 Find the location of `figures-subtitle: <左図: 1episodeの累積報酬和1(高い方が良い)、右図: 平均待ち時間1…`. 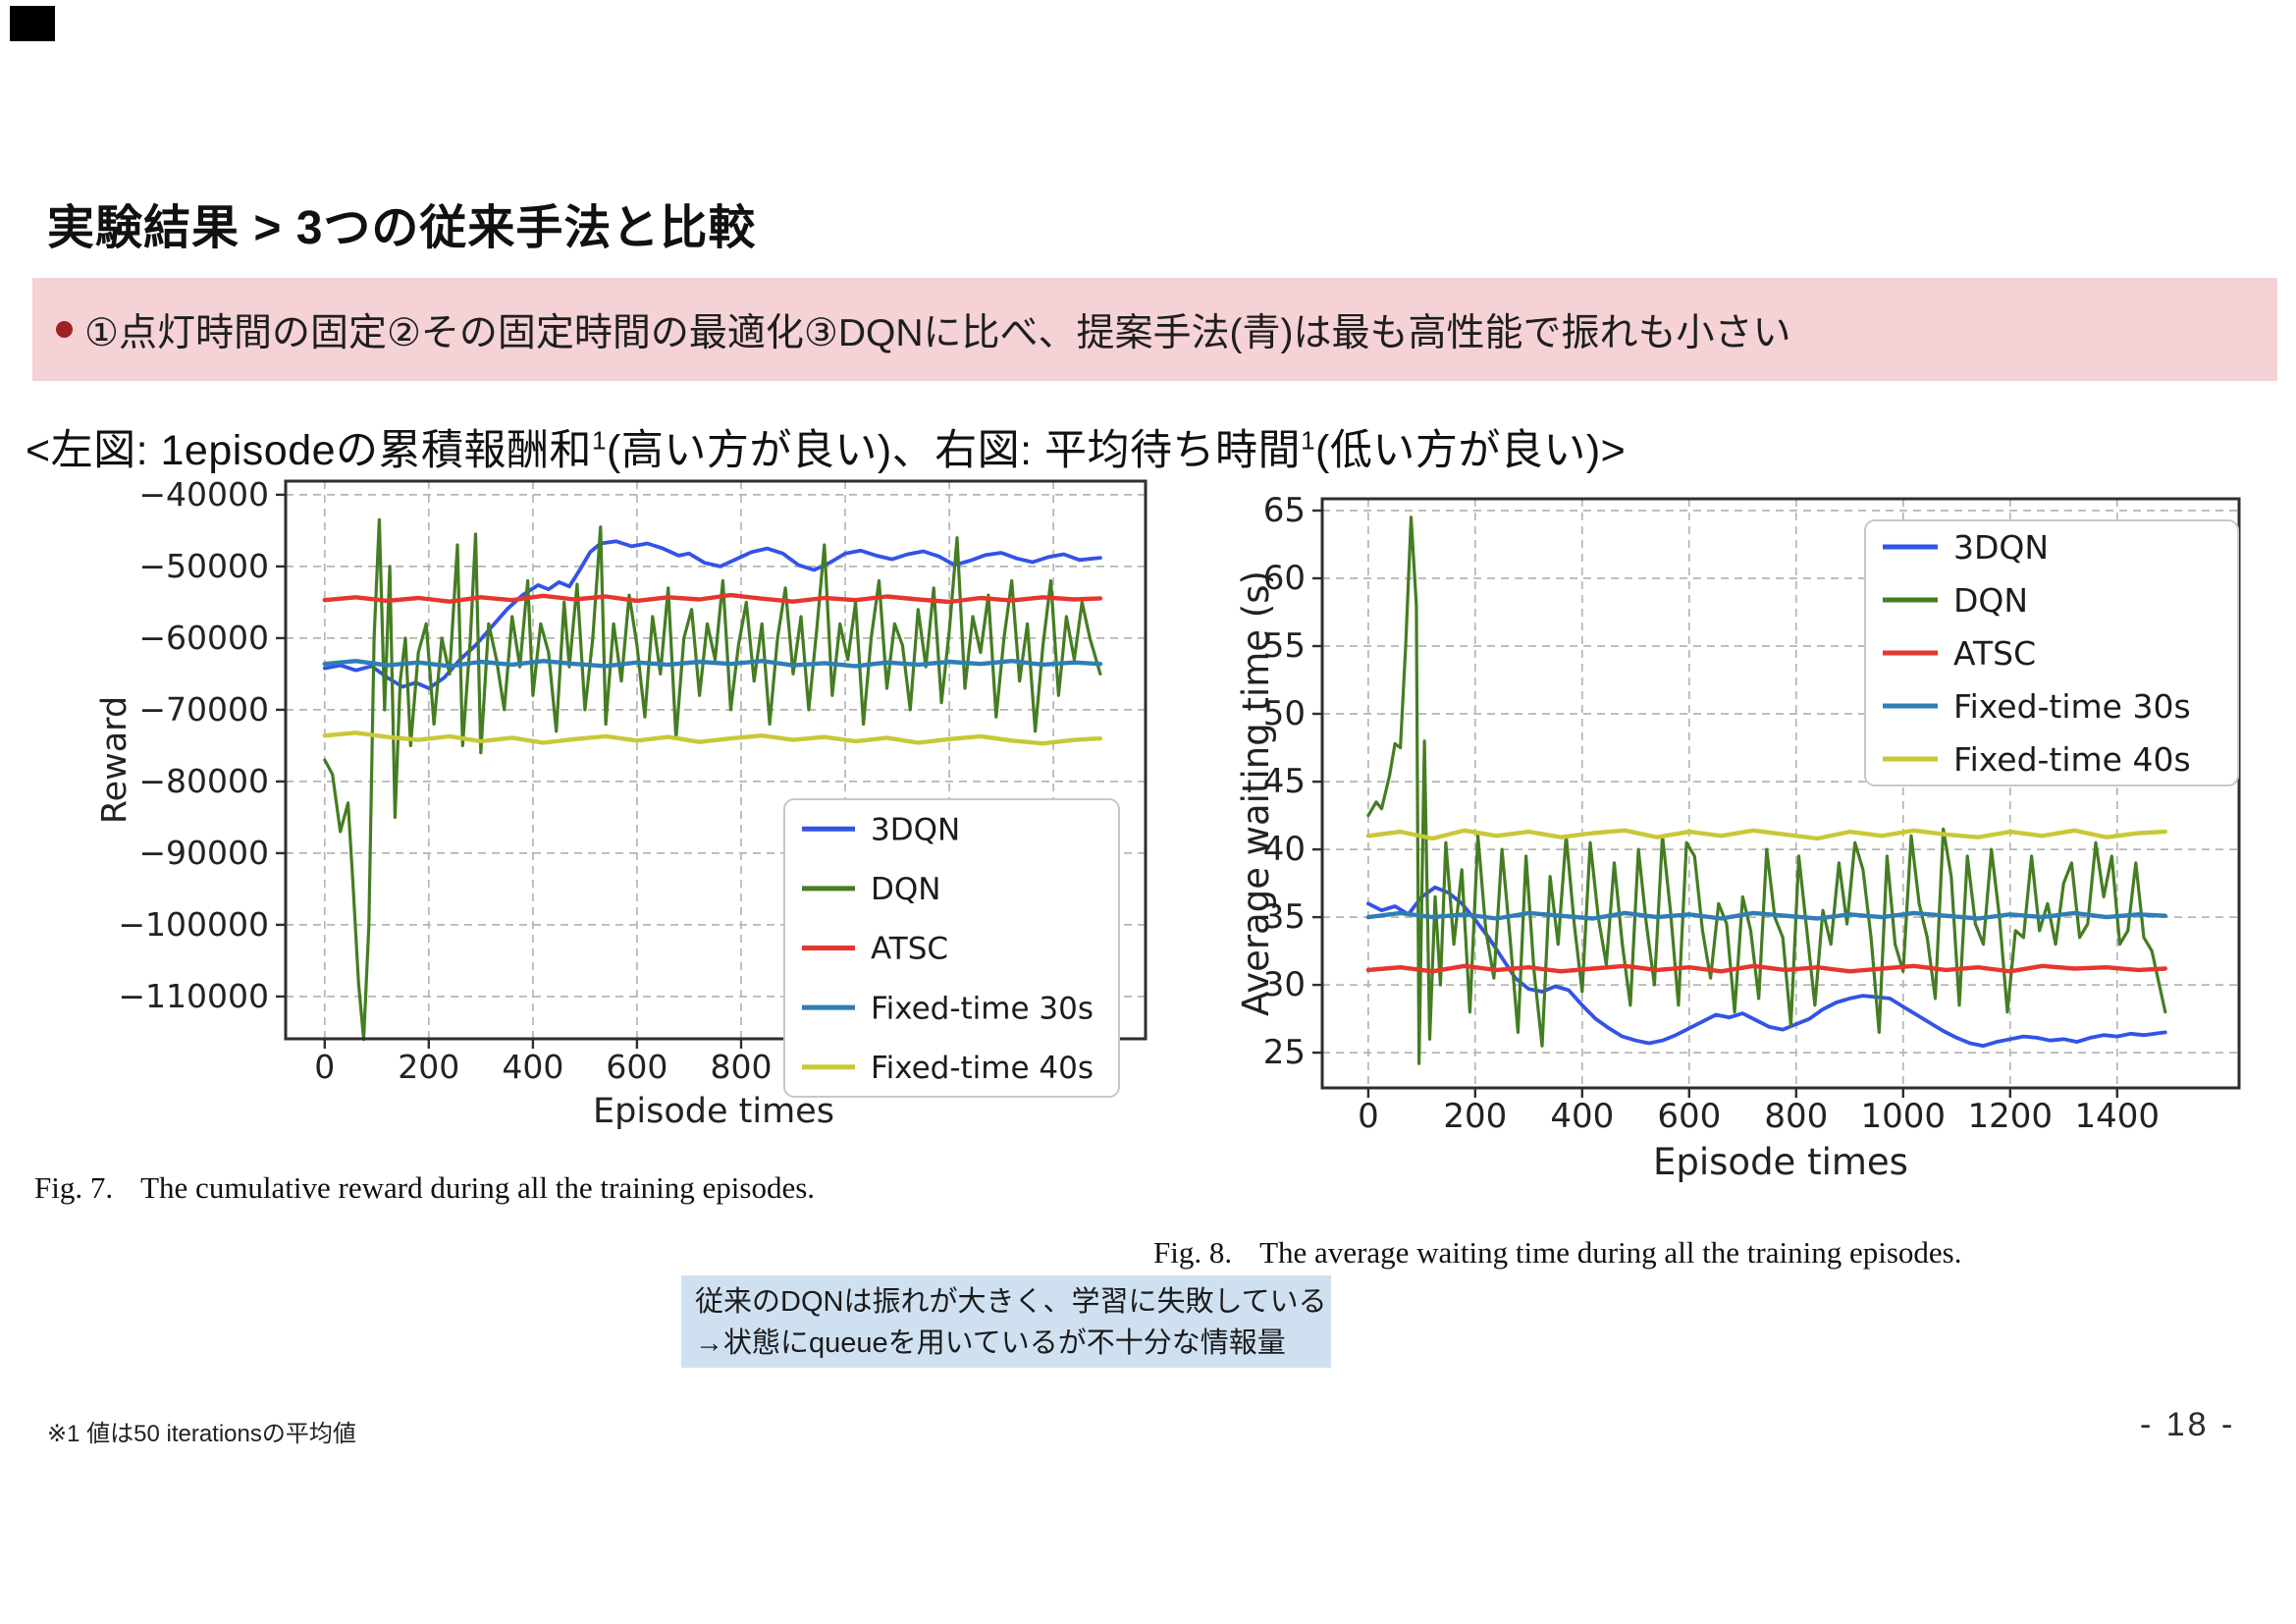

figures-subtitle: <左図: 1episodeの累積報酬和1(高い方が良い)、右図: 平均待ち時間1… is located at coordinates (826, 446).